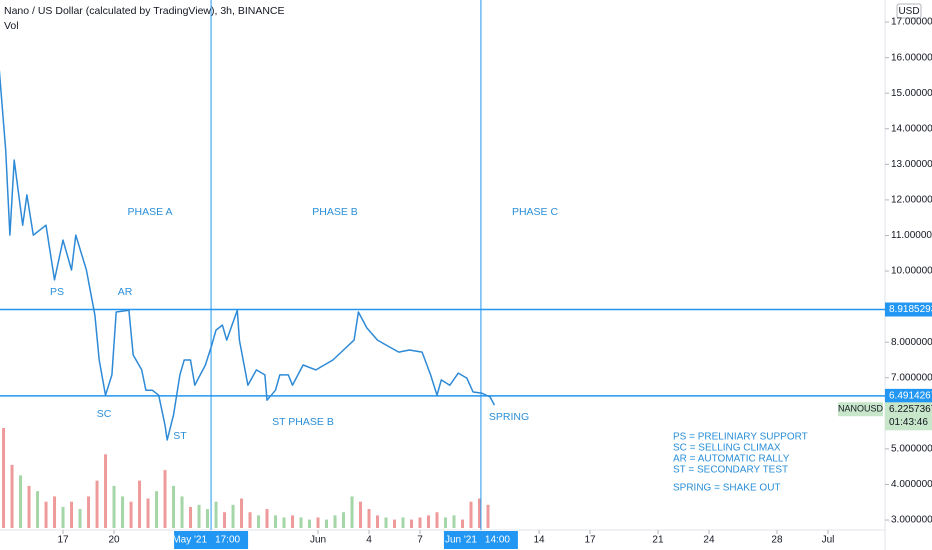 The height and width of the screenshot is (550, 932). Describe the element at coordinates (911, 484) in the screenshot. I see `y-tick-label: 4.0000000` at that location.